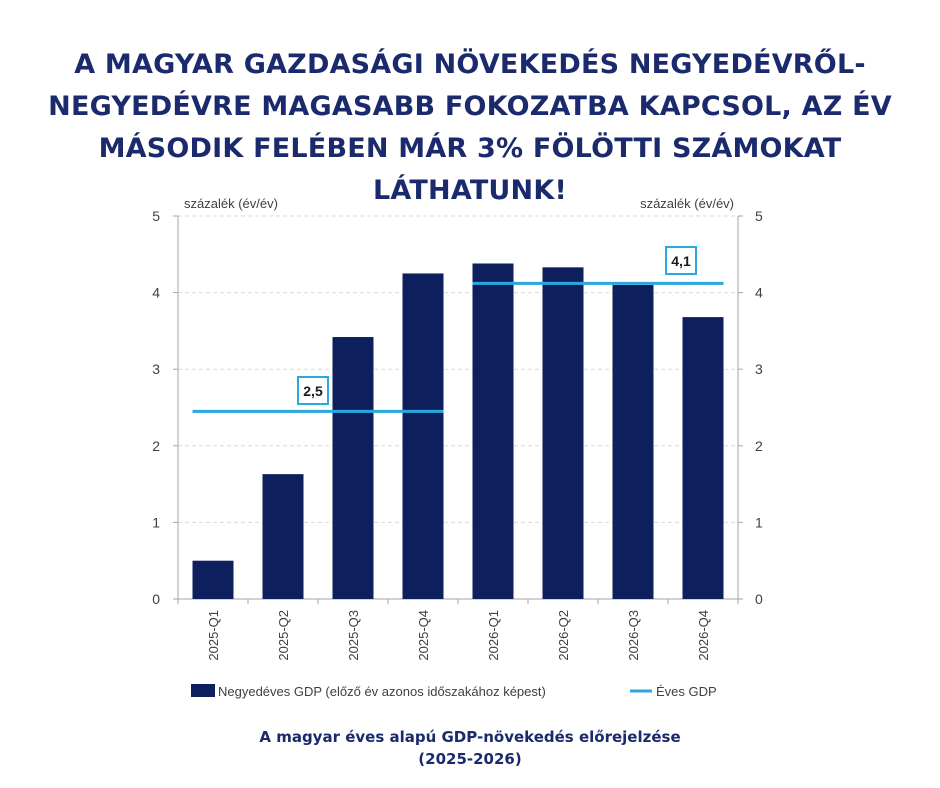  Describe the element at coordinates (703, 458) in the screenshot. I see `bar-2026-Q4` at that location.